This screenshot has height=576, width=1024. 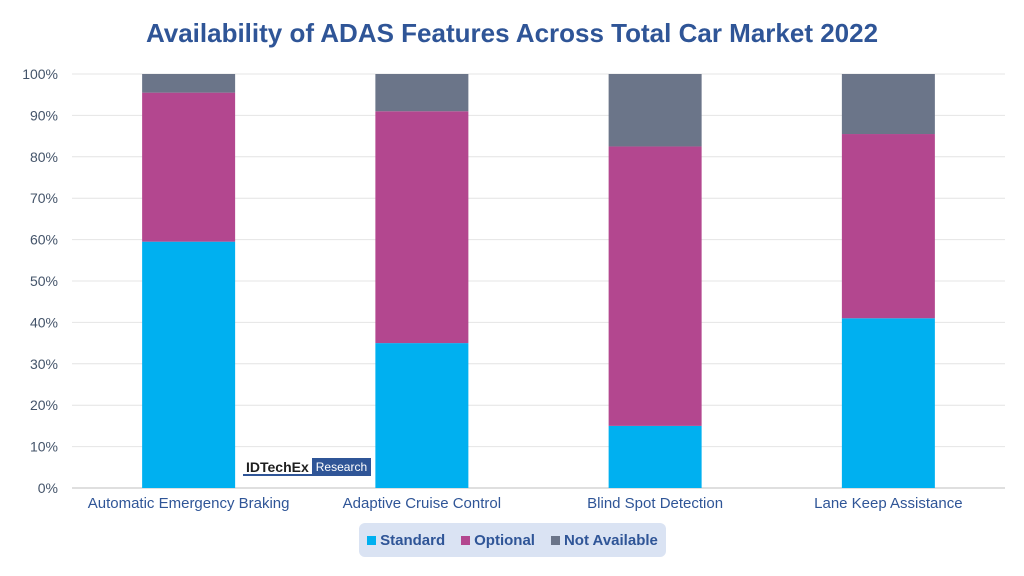 I want to click on x-tick-label: Blind Spot Detection, so click(x=655, y=503).